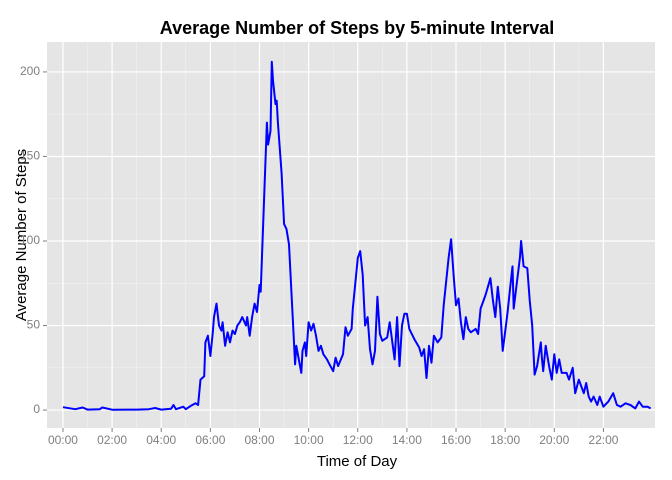 Image resolution: width=672 pixels, height=480 pixels. I want to click on x-tick-label: 12:00, so click(358, 440).